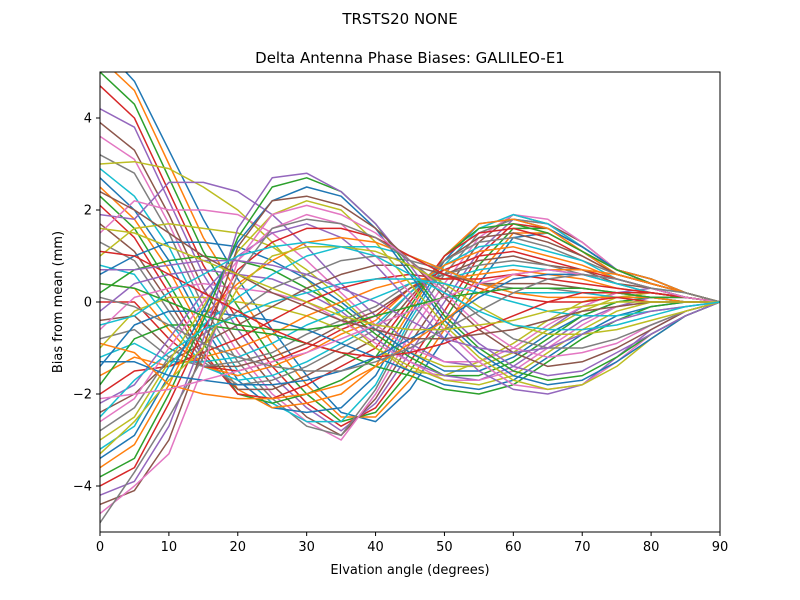 Image resolution: width=800 pixels, height=600 pixels. What do you see at coordinates (306, 547) in the screenshot?
I see `x-tick-label: 30` at bounding box center [306, 547].